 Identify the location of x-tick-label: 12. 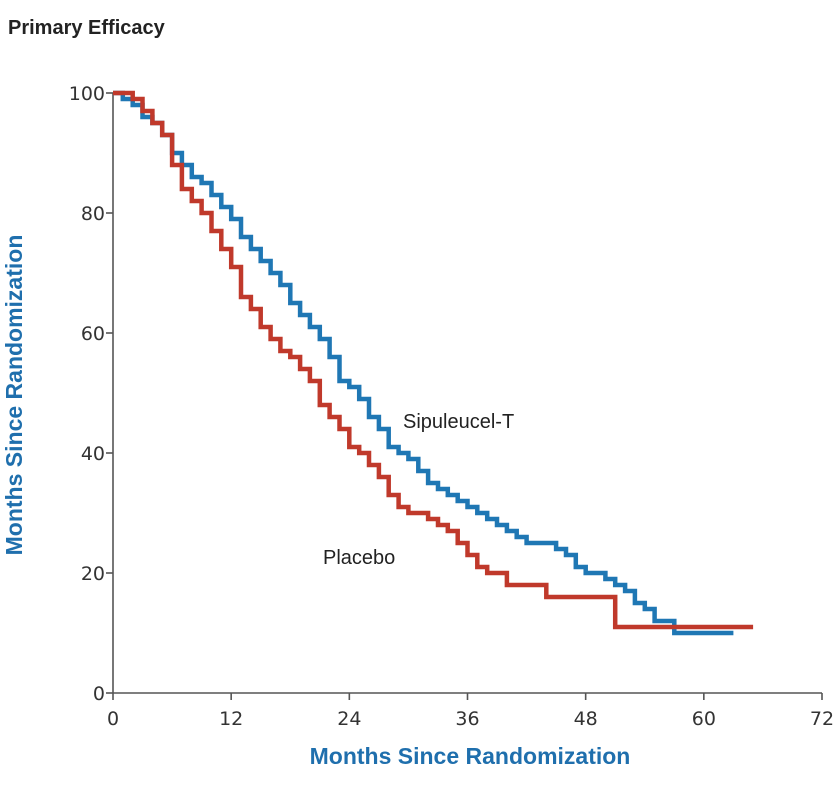
(231, 719).